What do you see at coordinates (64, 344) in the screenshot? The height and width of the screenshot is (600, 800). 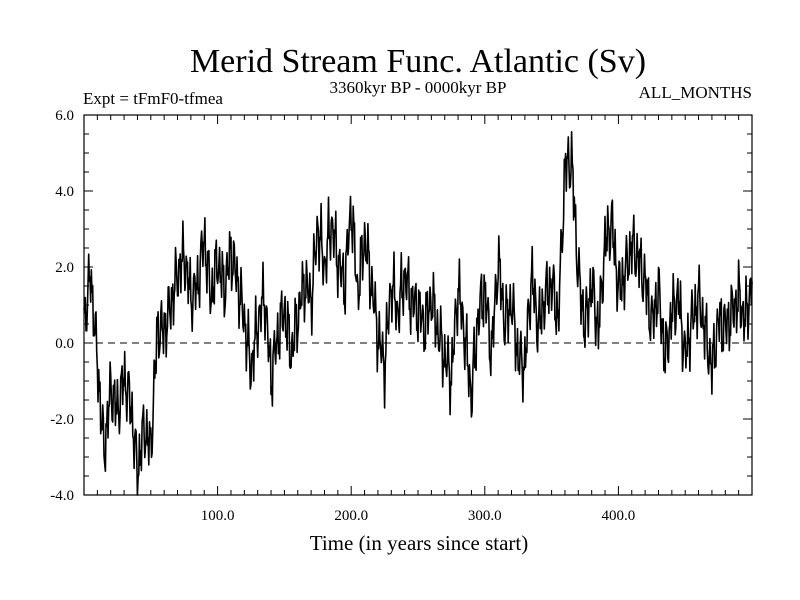 I see `y-tick-label: 0.0` at bounding box center [64, 344].